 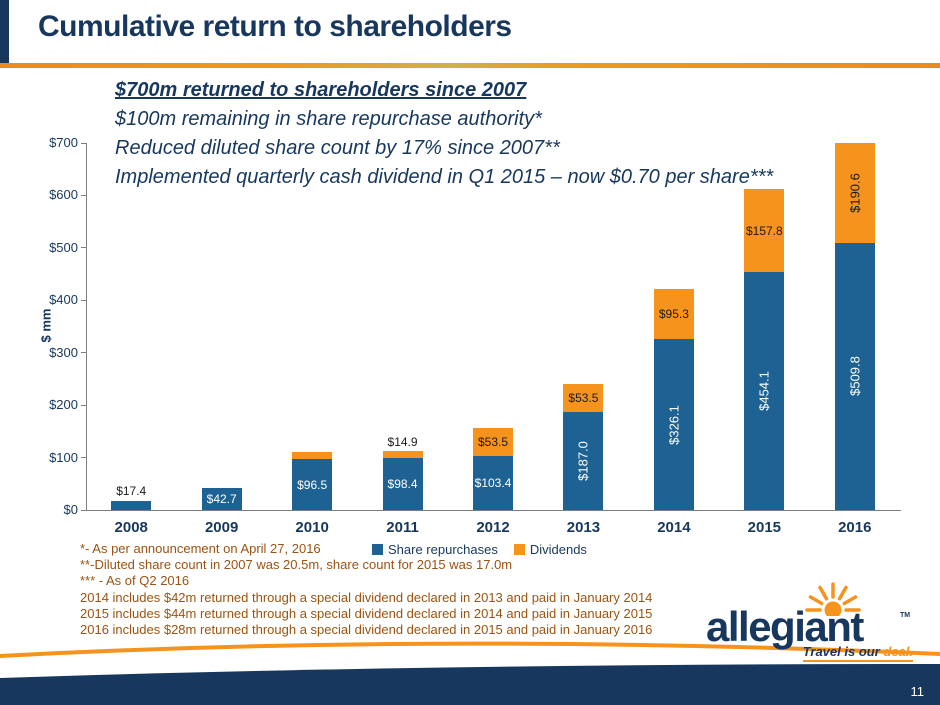 What do you see at coordinates (558, 549) in the screenshot?
I see `legend-label: Dividends` at bounding box center [558, 549].